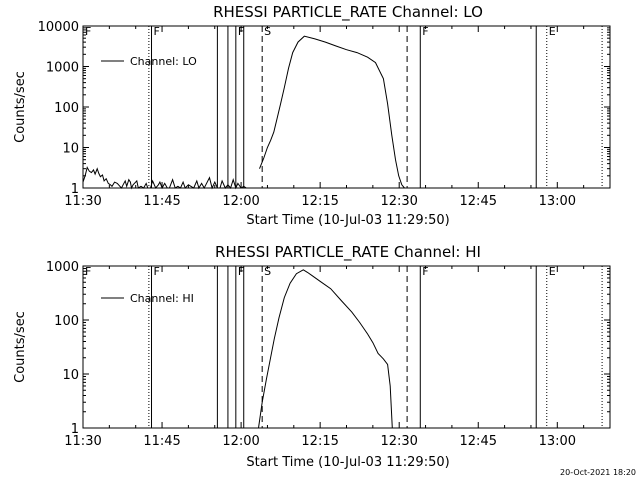 The width and height of the screenshot is (640, 480). I want to click on y-axis-label-lo: Counts/sec, so click(20, 107).